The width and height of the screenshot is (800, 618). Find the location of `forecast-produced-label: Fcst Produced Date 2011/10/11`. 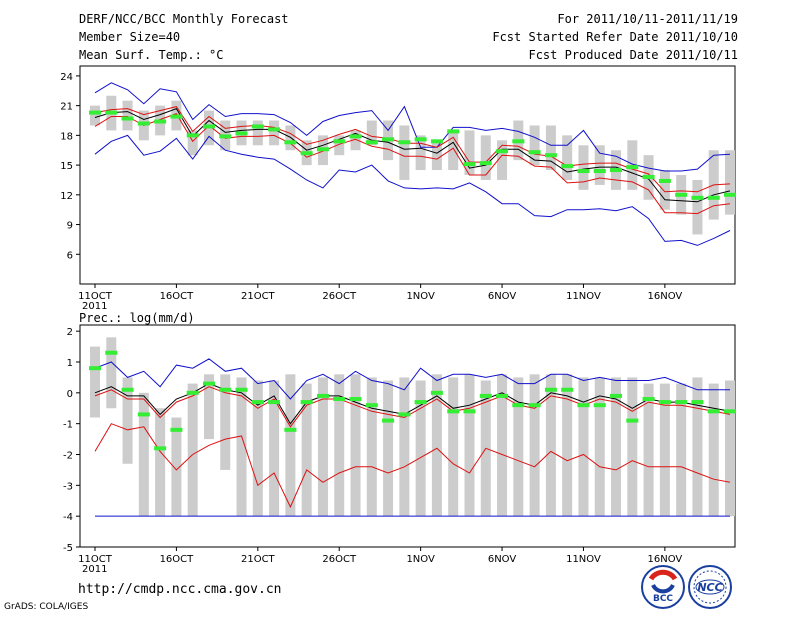

forecast-produced-label: Fcst Produced Date 2011/10/11 is located at coordinates (633, 55).